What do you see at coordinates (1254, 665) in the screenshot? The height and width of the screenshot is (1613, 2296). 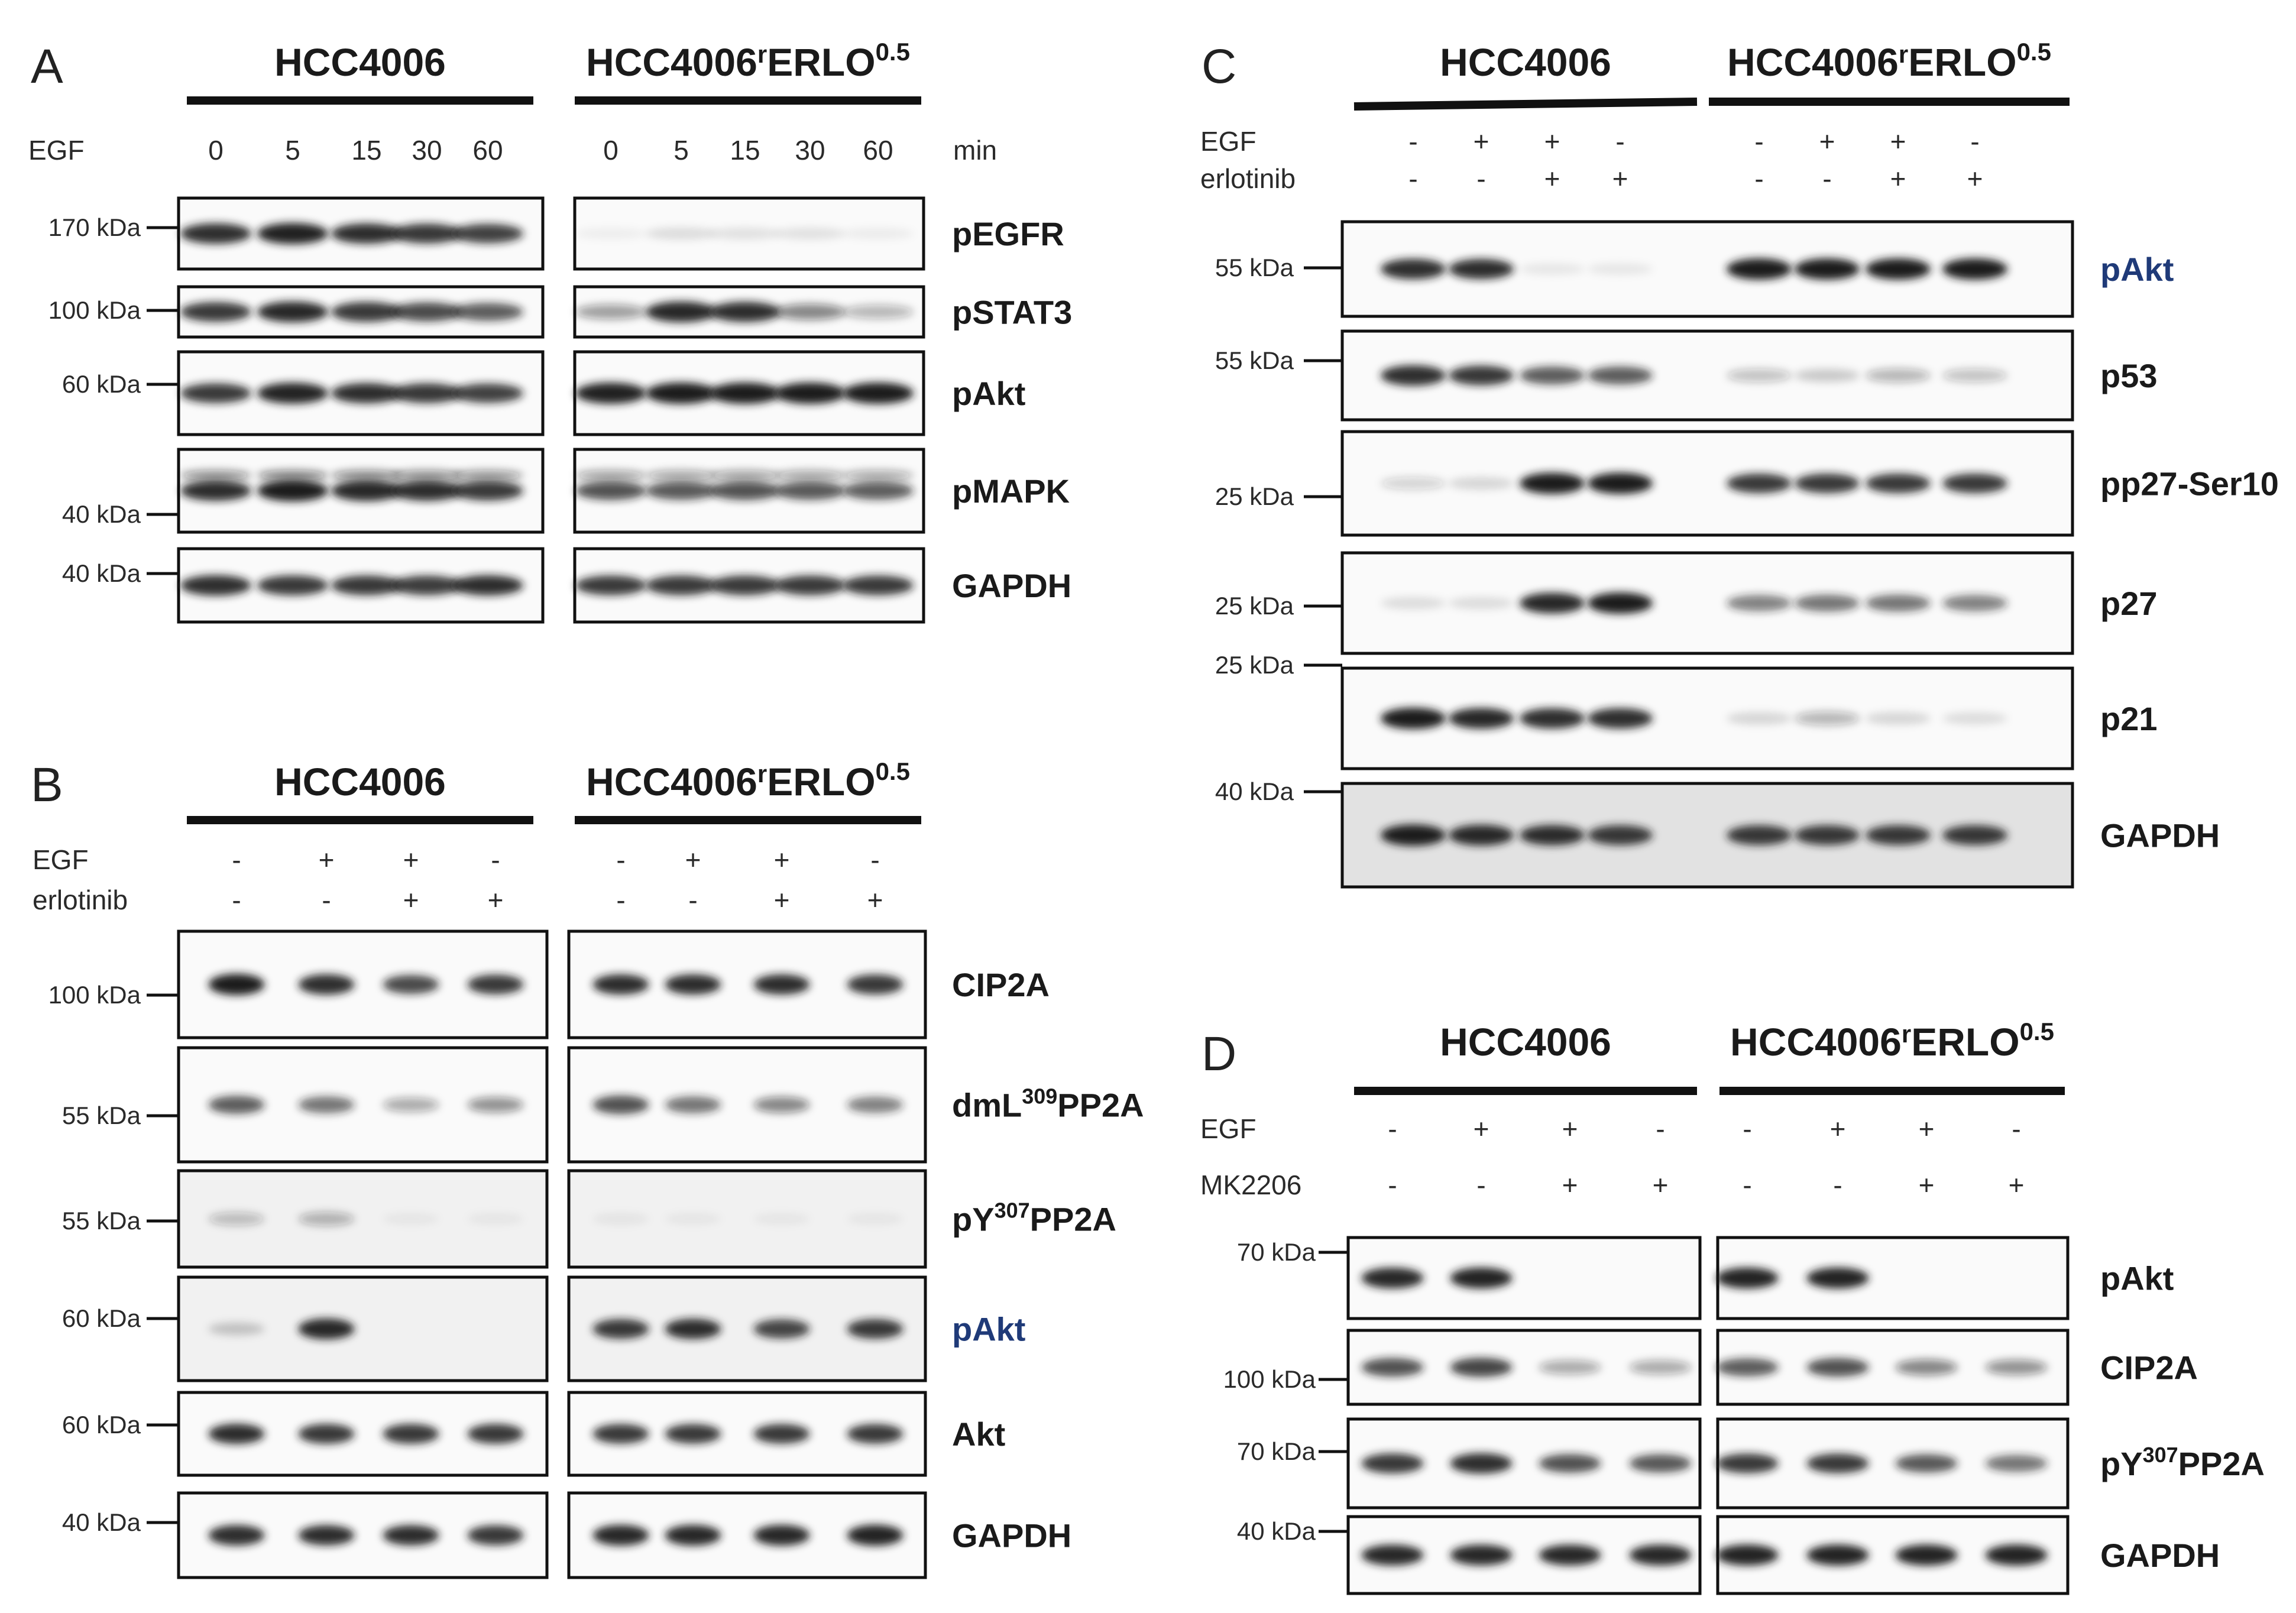 I see `mw-marker-label: 25 kDa` at bounding box center [1254, 665].